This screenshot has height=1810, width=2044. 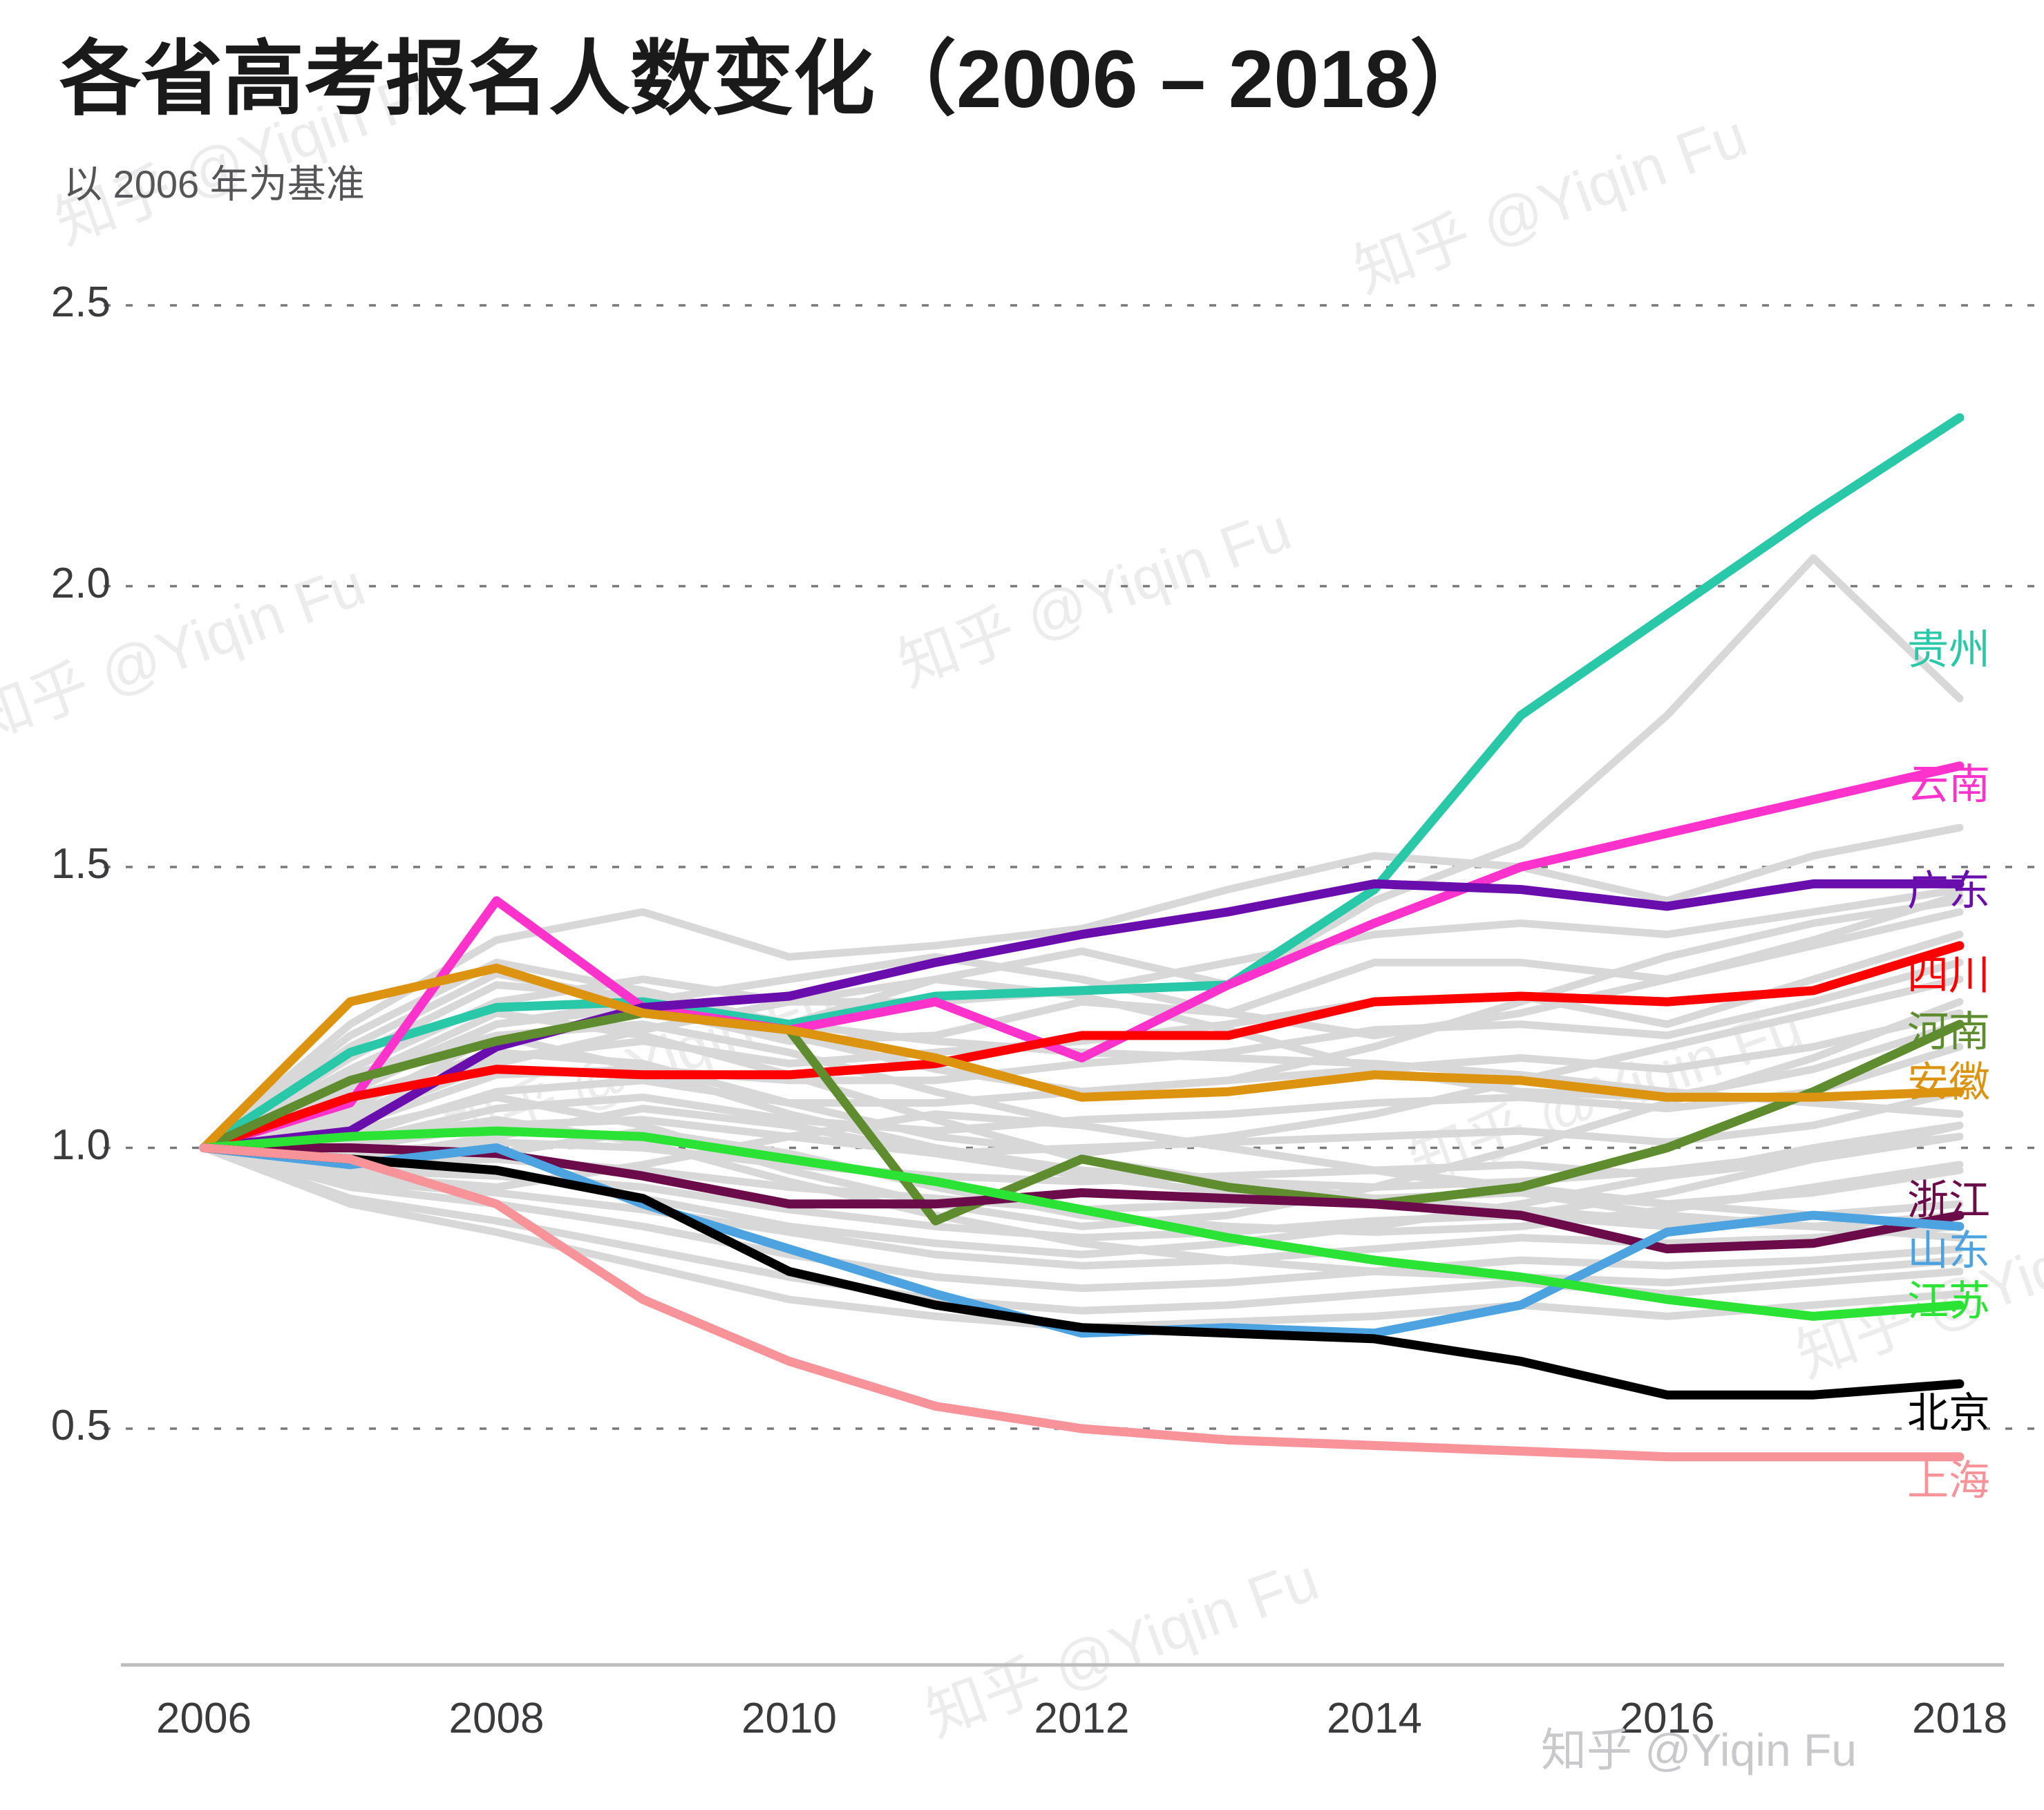 What do you see at coordinates (204, 1718) in the screenshot?
I see `x-axis-tick-2006: 2006` at bounding box center [204, 1718].